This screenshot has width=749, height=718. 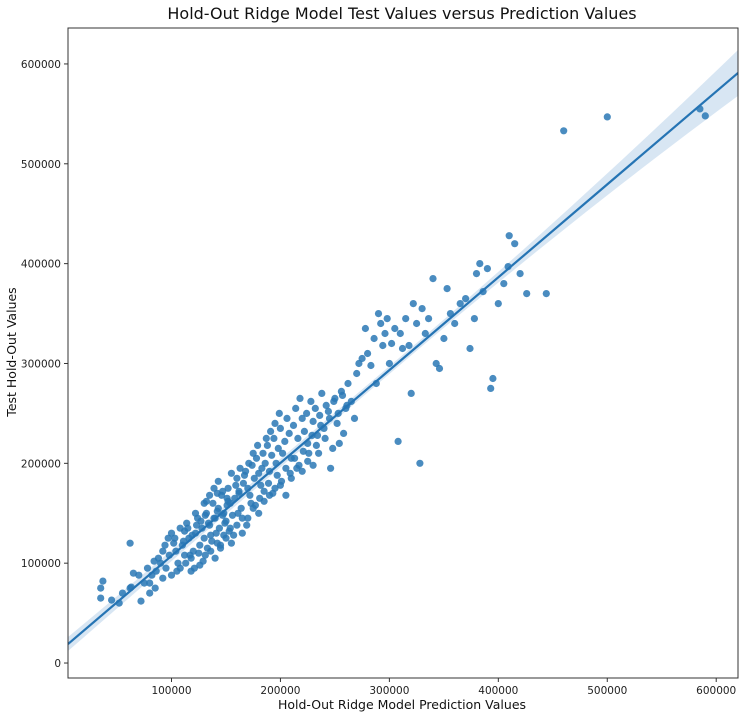 What do you see at coordinates (41, 65) in the screenshot?
I see `y-tick-label: 600000` at bounding box center [41, 65].